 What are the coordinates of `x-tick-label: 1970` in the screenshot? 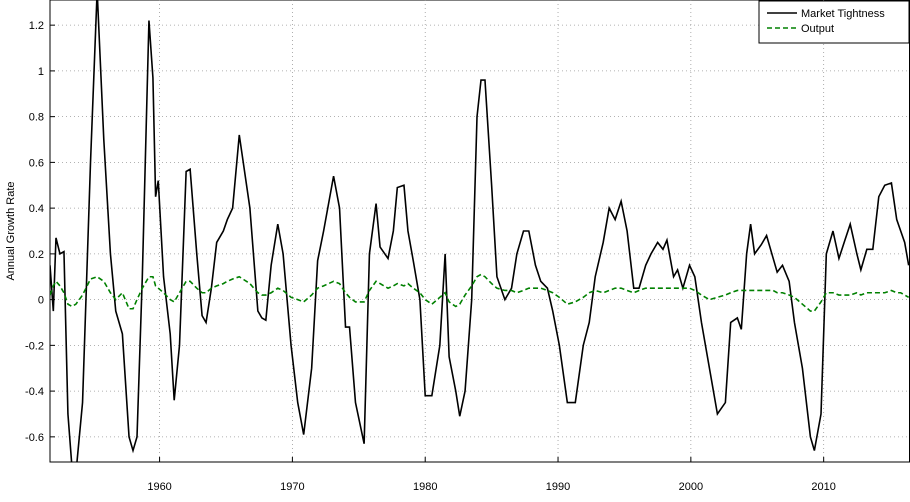 It's located at (292, 487).